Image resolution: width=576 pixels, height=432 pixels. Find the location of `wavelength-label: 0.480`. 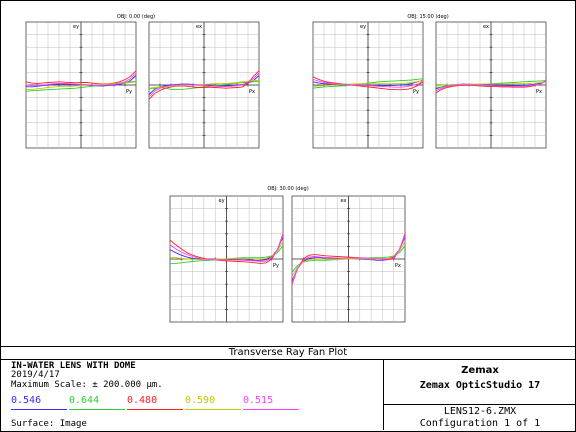

wavelength-label: 0.480 is located at coordinates (142, 400).